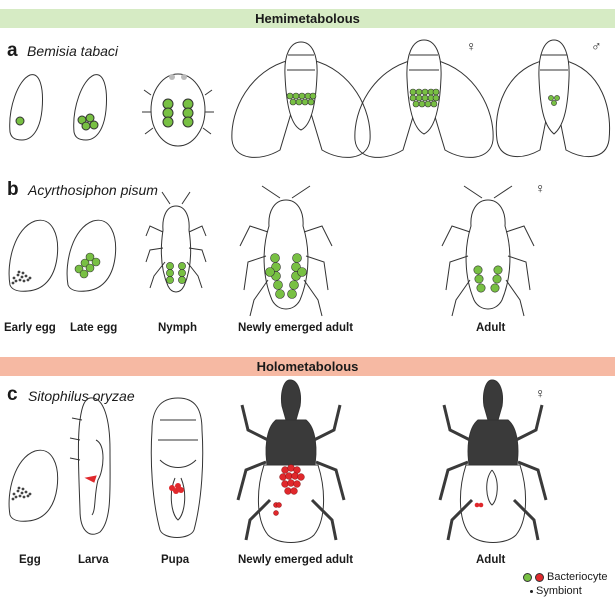 Image resolution: width=615 pixels, height=602 pixels. What do you see at coordinates (12, 50) in the screenshot?
I see `row-letter-a: a` at bounding box center [12, 50].